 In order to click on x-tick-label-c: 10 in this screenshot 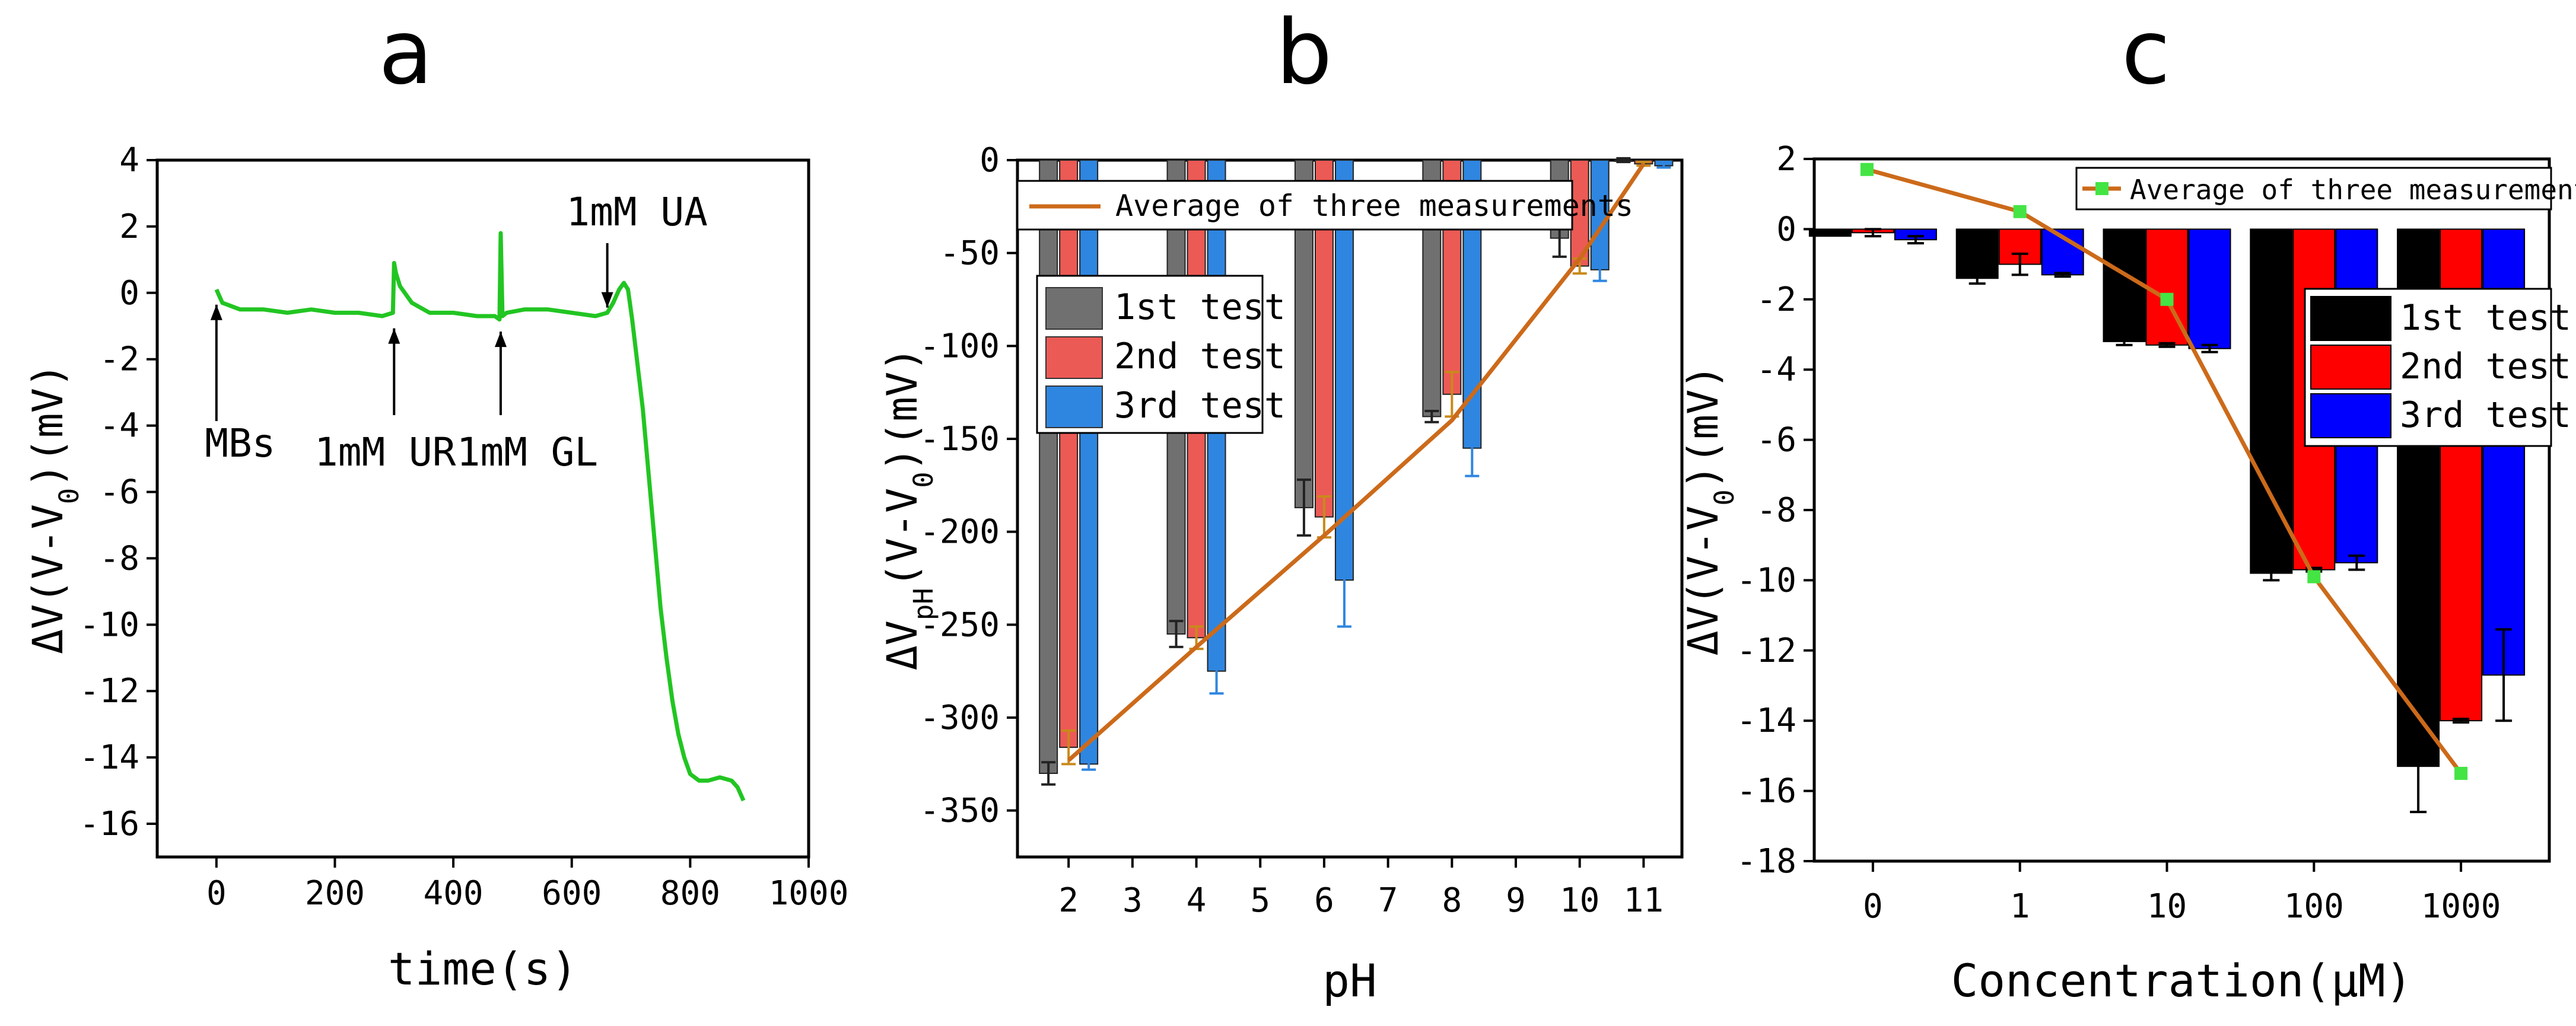, I will do `click(2167, 906)`.